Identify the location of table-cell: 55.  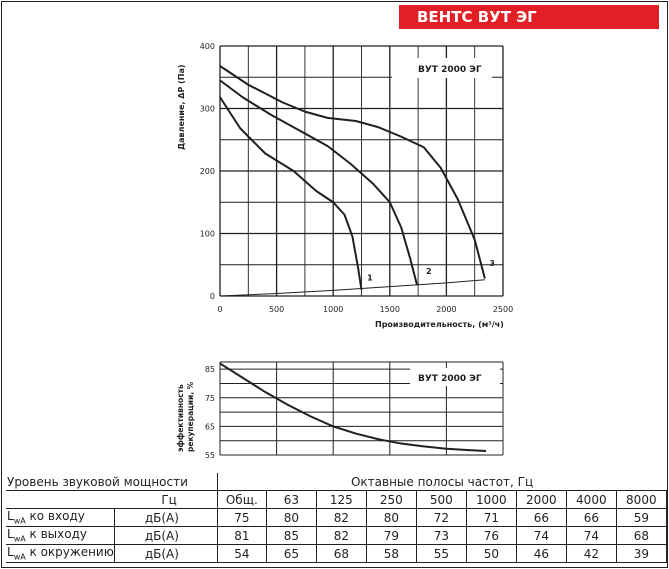
(441, 553).